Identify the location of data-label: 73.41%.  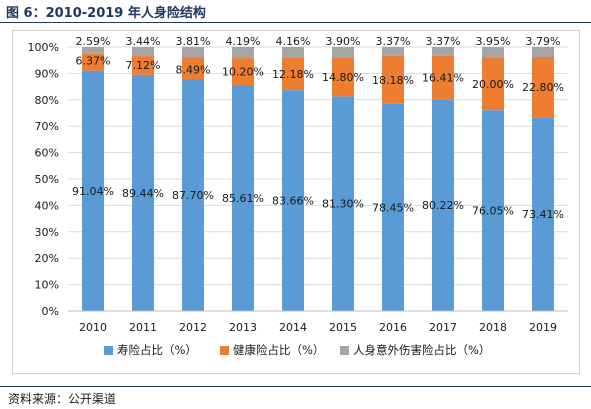
(543, 214).